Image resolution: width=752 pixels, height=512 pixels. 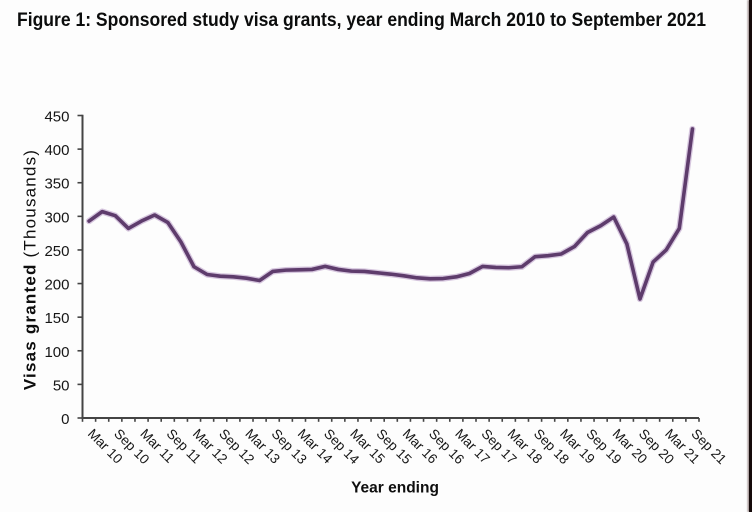 What do you see at coordinates (56, 117) in the screenshot?
I see `svg-text: 450` at bounding box center [56, 117].